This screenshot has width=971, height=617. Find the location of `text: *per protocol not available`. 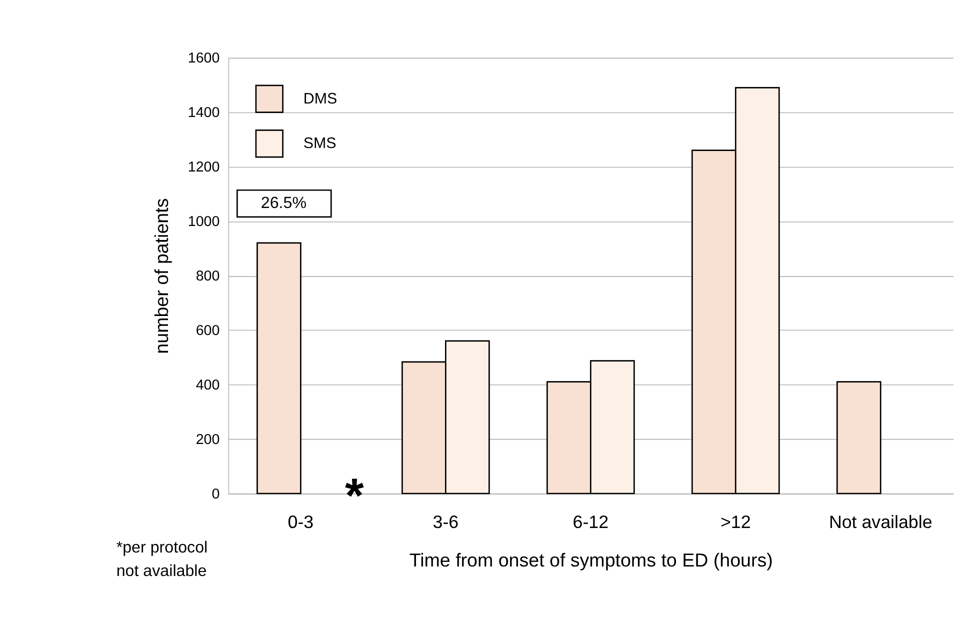

text: *per protocol not available is located at coordinates (162, 559).